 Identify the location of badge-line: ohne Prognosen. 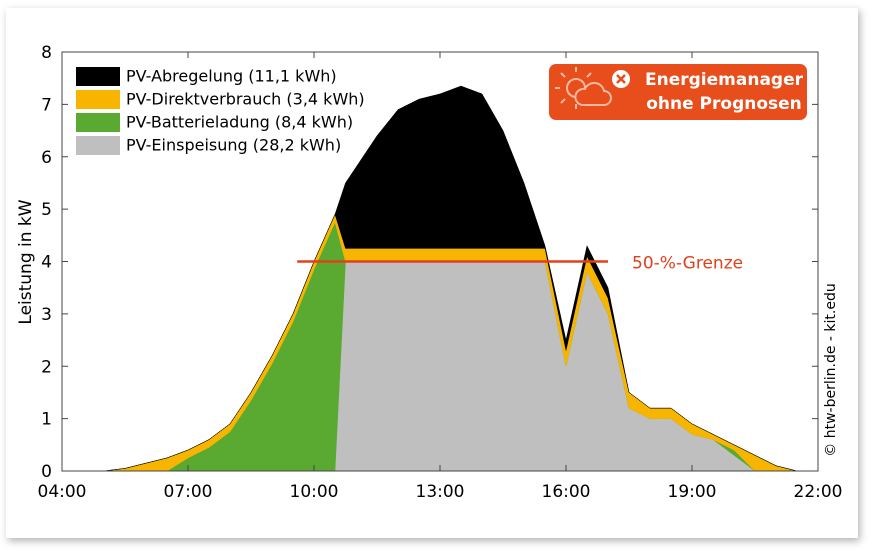
(724, 104).